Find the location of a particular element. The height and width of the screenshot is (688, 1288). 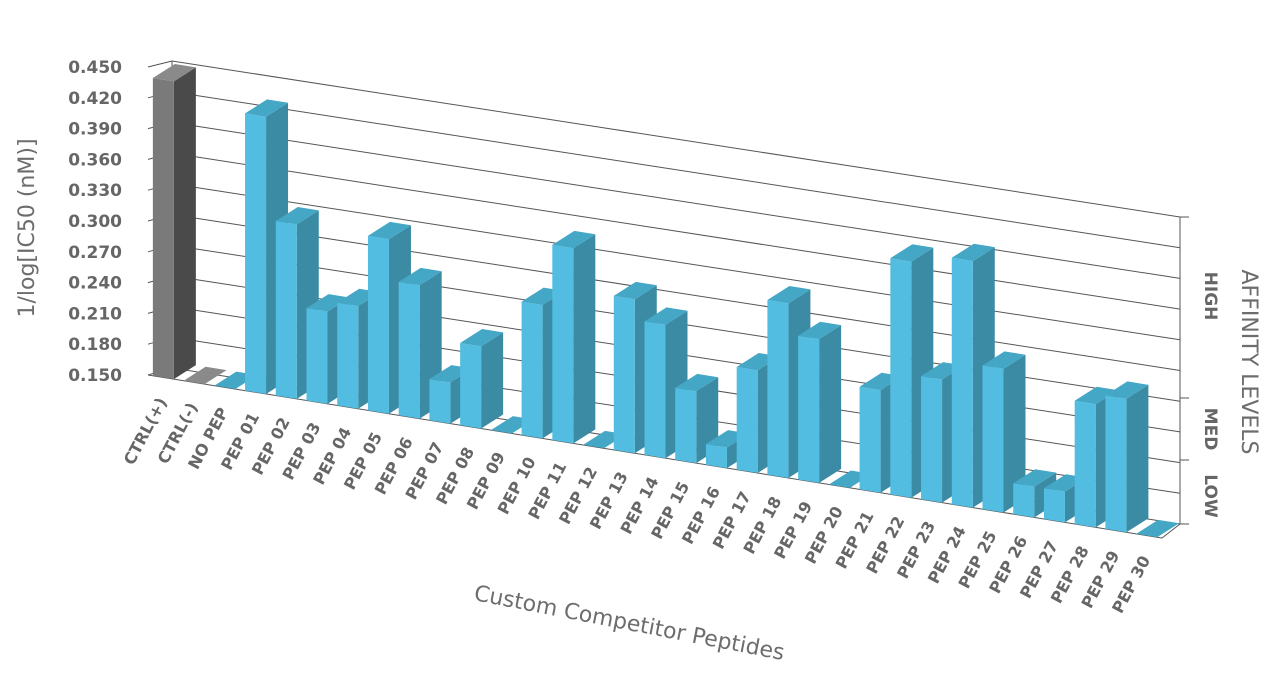

y-tick-label: 0.360 is located at coordinates (95, 160).